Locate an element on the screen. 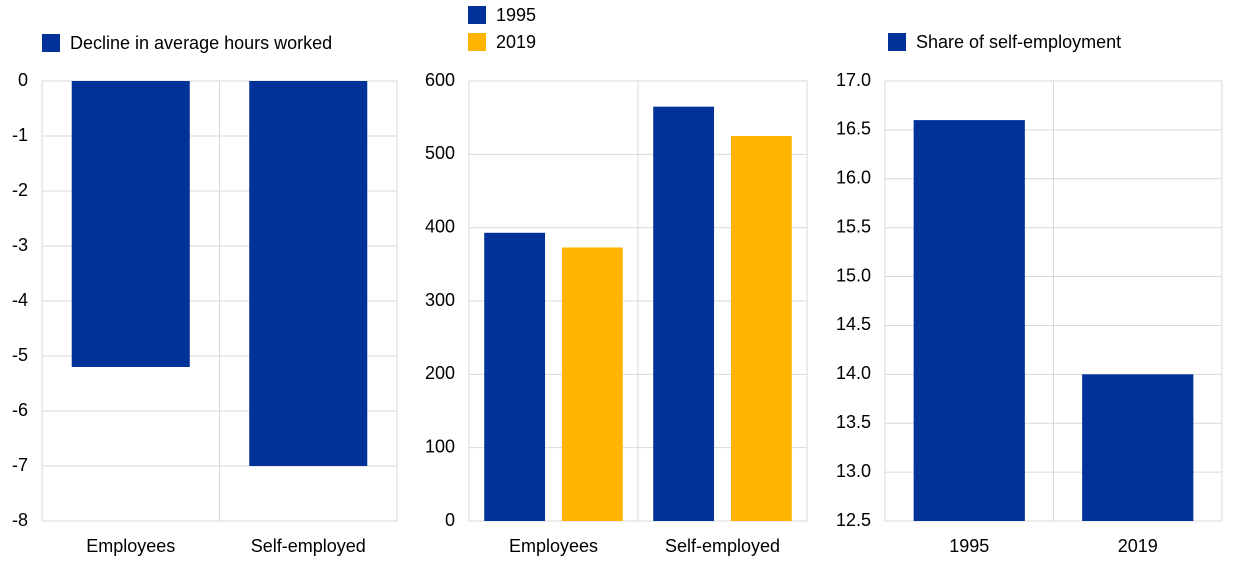 The height and width of the screenshot is (573, 1240). y-tick-label: -1 is located at coordinates (20, 135).